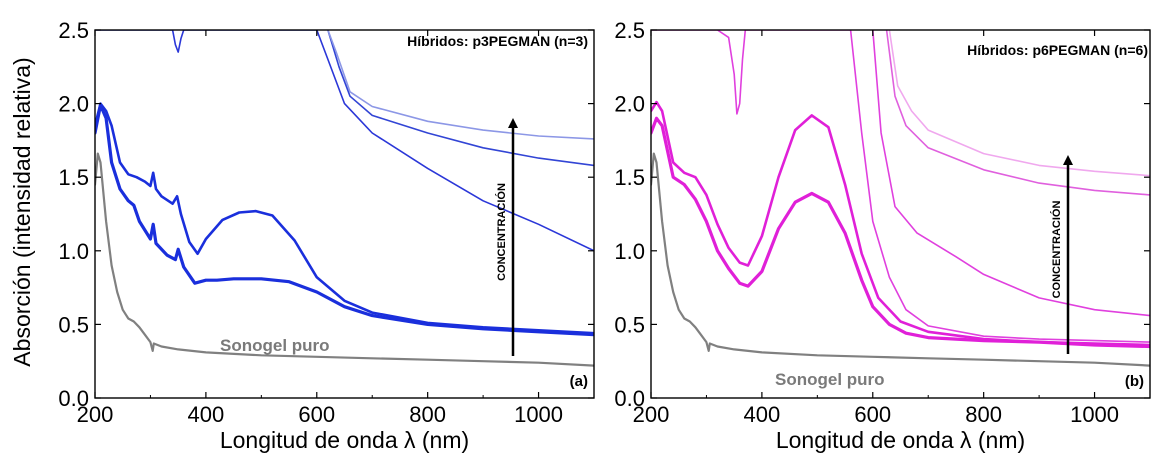  Describe the element at coordinates (1134, 381) in the screenshot. I see `panel-label: (b)` at that location.